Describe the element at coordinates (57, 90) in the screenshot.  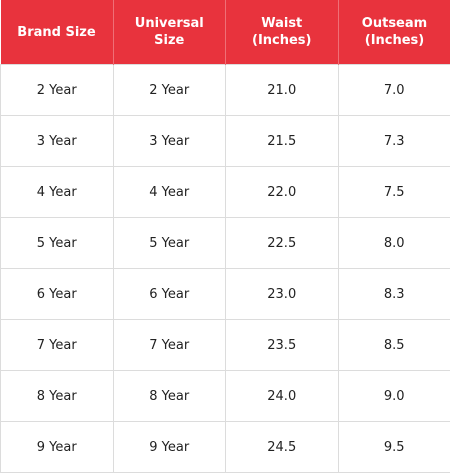
I see `cell-brand-size: 2 Year` at that location.